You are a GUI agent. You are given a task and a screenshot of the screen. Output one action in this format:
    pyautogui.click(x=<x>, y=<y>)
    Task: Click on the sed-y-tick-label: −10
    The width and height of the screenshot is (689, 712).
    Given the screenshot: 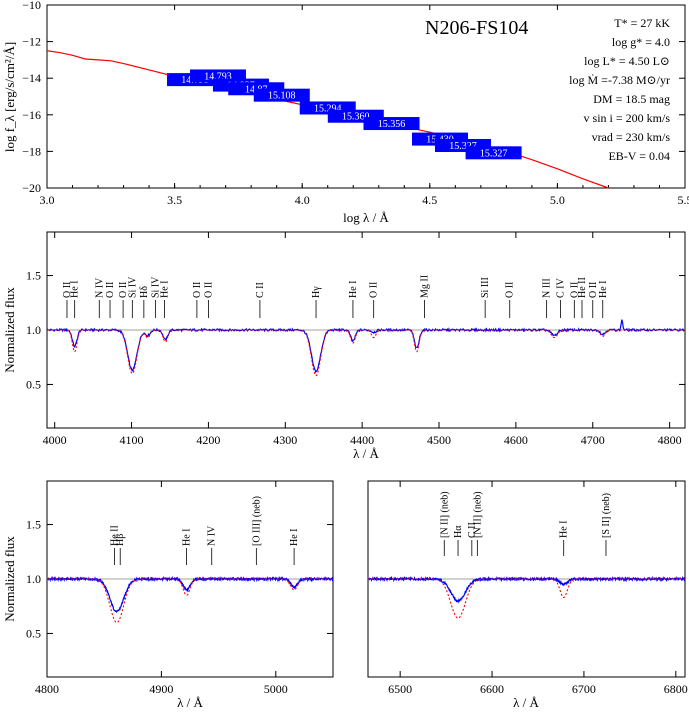 What is the action you would take?
    pyautogui.click(x=31, y=6)
    